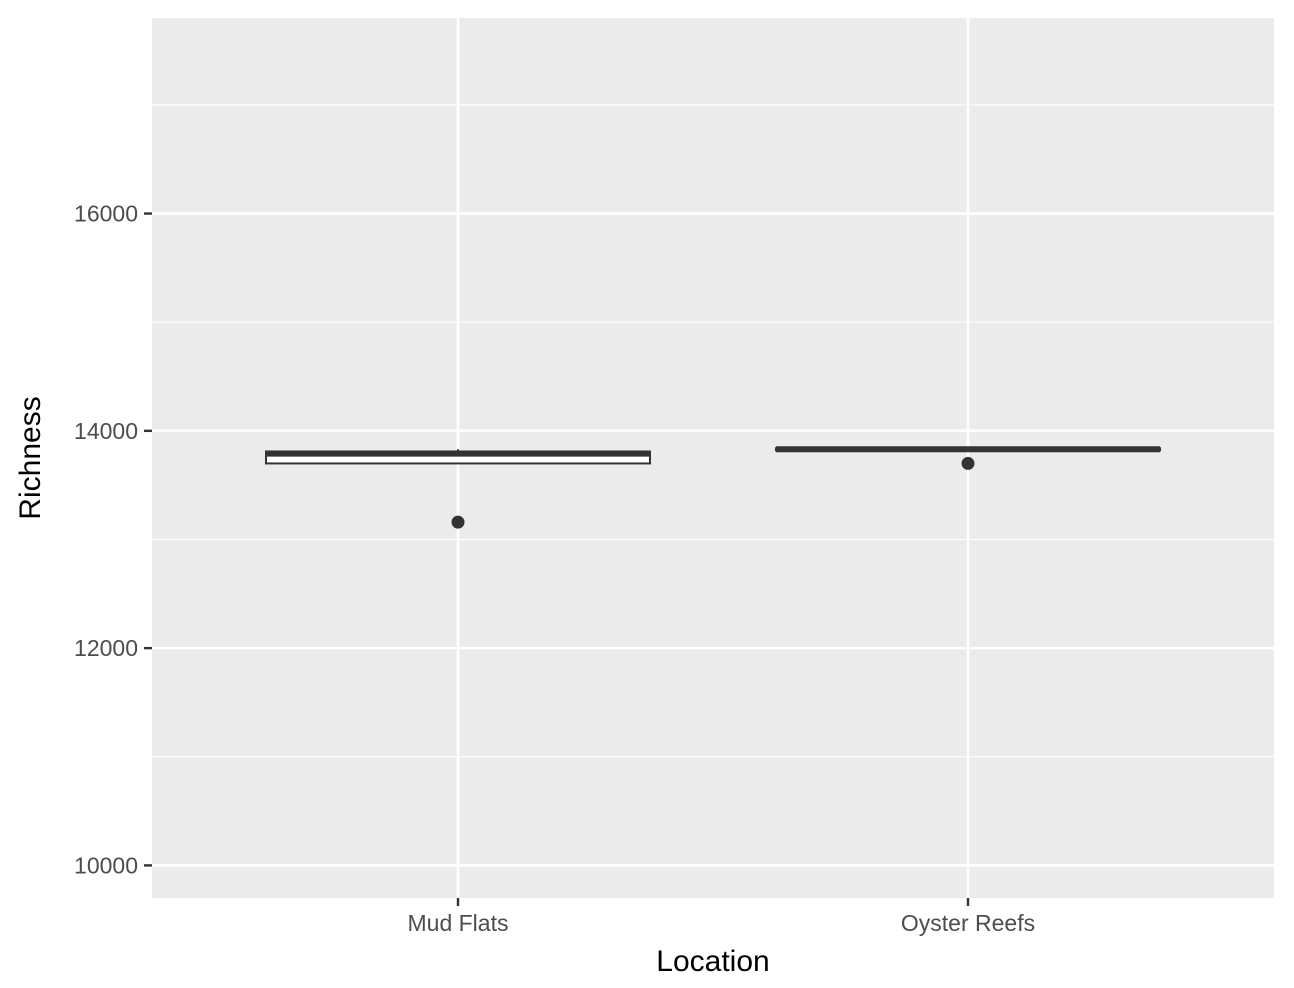 The image size is (1294, 988). What do you see at coordinates (713, 487) in the screenshot?
I see `box-series` at bounding box center [713, 487].